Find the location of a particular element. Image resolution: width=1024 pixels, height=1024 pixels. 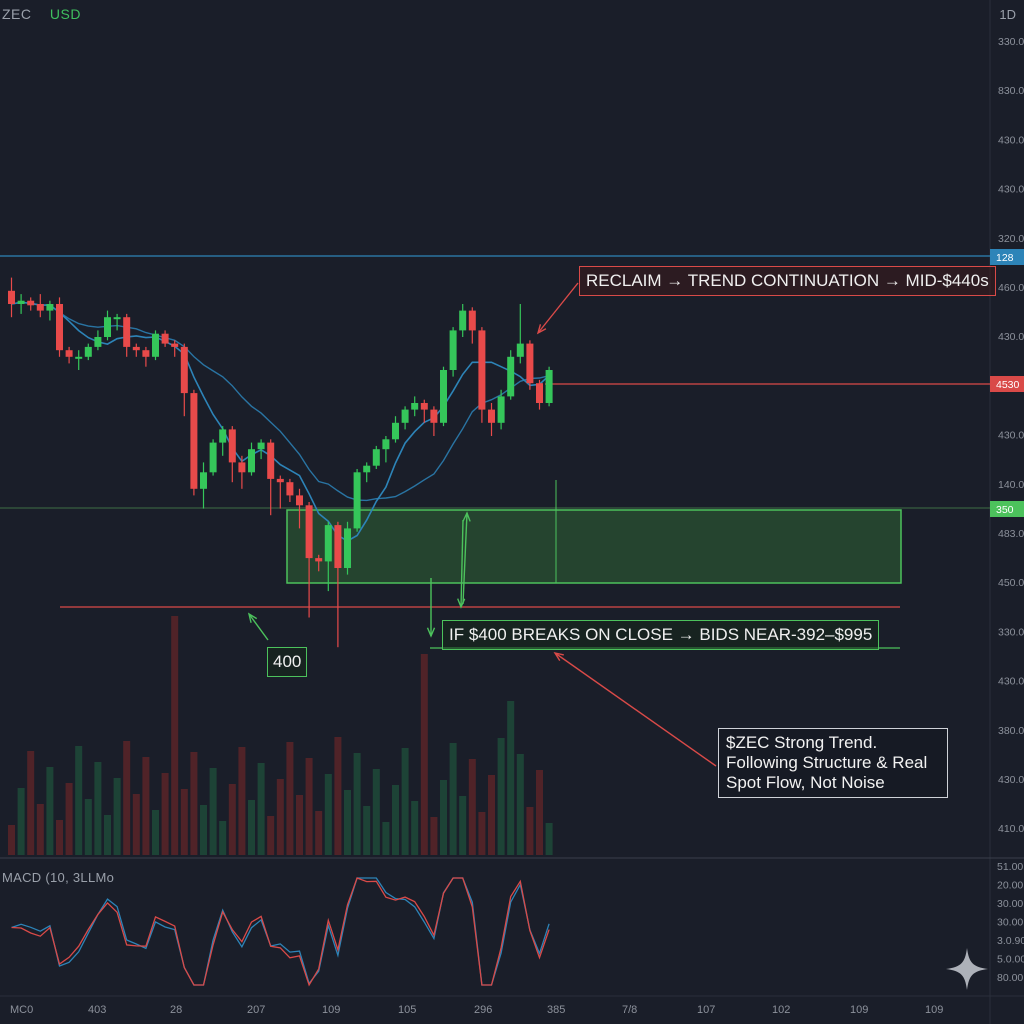

price-axis-label: 380.0 is located at coordinates (1011, 731).